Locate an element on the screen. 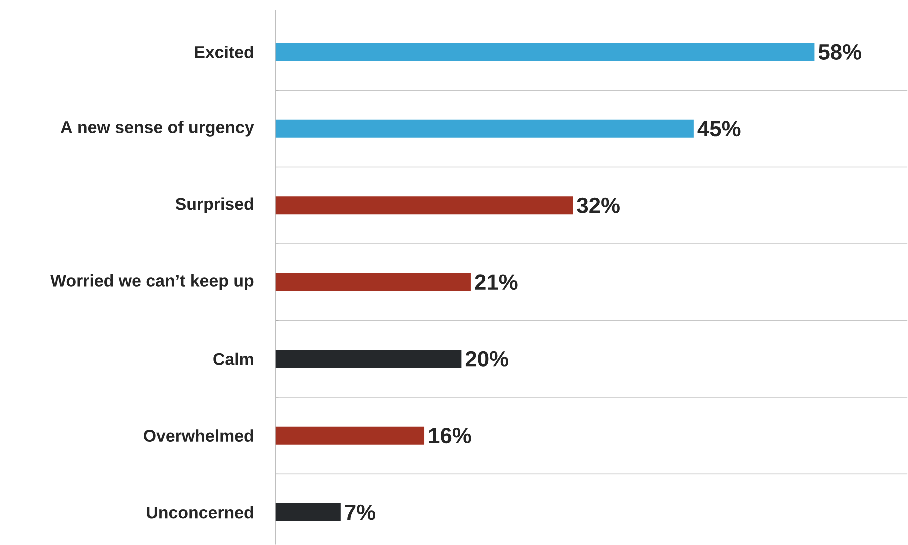 The width and height of the screenshot is (908, 545). data-label: 45% is located at coordinates (719, 129).